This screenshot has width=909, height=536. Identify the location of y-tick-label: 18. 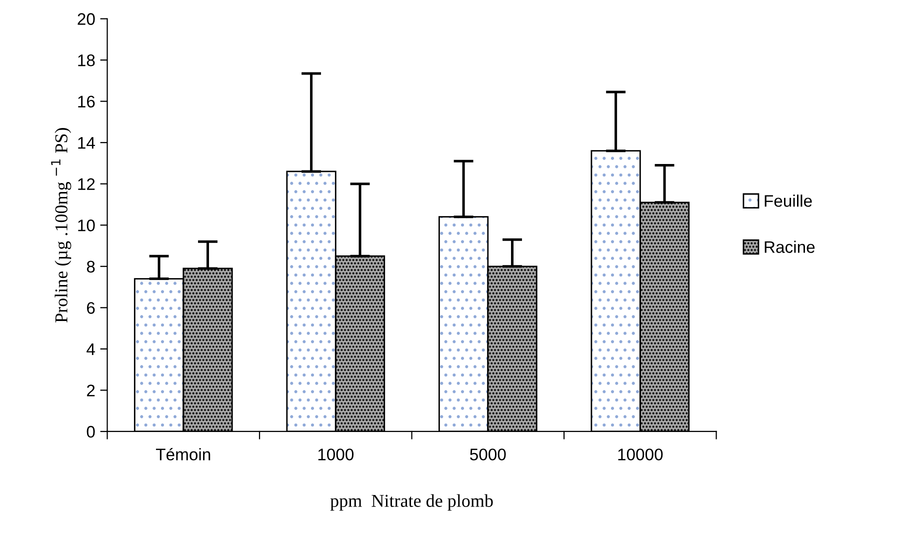
(86, 60).